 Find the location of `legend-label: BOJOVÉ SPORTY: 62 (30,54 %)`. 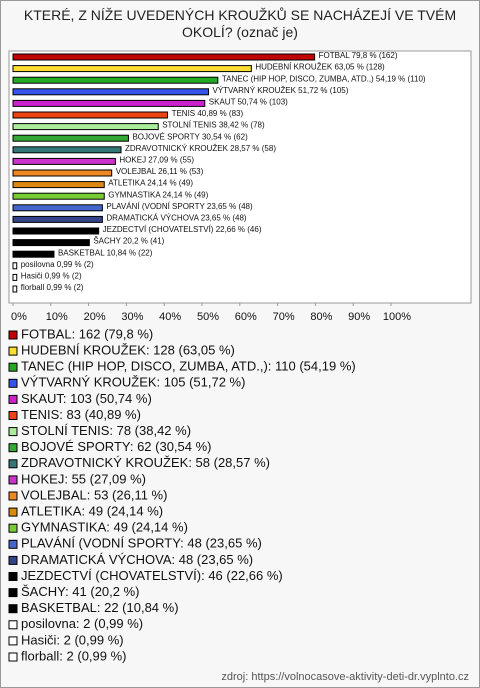

legend-label: BOJOVÉ SPORTY: 62 (30,54 %) is located at coordinates (116, 446).